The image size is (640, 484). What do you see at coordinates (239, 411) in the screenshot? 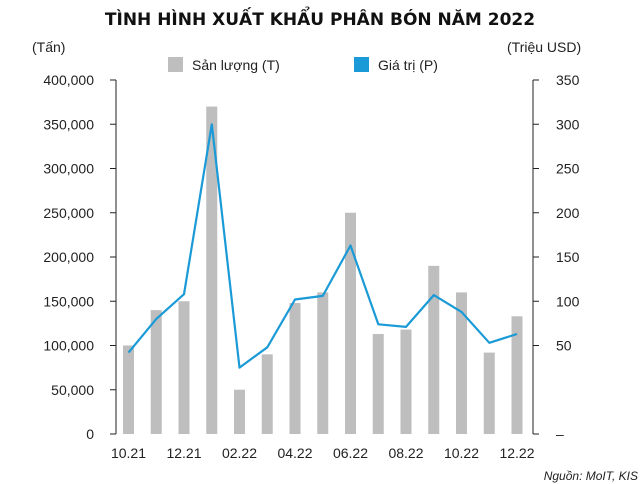
I see `bar-02.22` at bounding box center [239, 411].